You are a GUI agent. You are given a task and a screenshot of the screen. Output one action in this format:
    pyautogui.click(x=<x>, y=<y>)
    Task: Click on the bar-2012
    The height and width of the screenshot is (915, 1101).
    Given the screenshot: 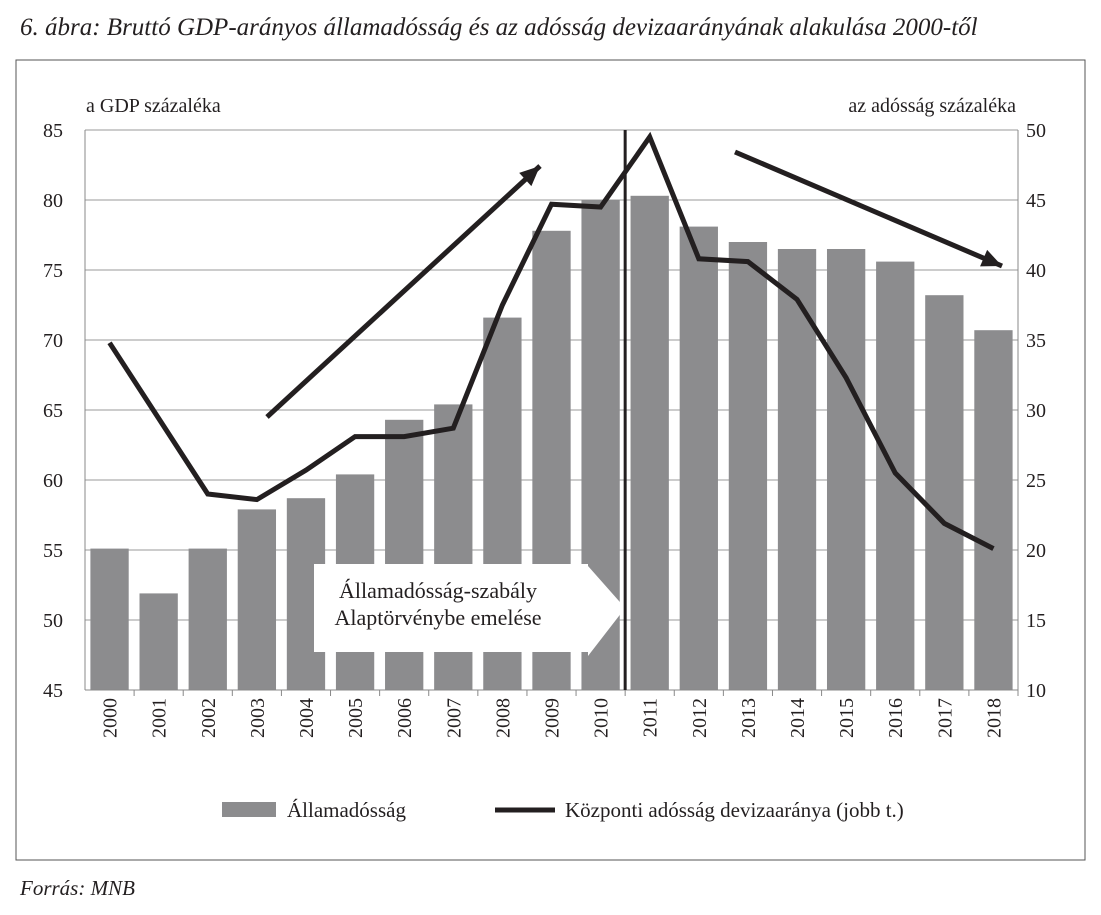 What is the action you would take?
    pyautogui.click(x=698, y=458)
    